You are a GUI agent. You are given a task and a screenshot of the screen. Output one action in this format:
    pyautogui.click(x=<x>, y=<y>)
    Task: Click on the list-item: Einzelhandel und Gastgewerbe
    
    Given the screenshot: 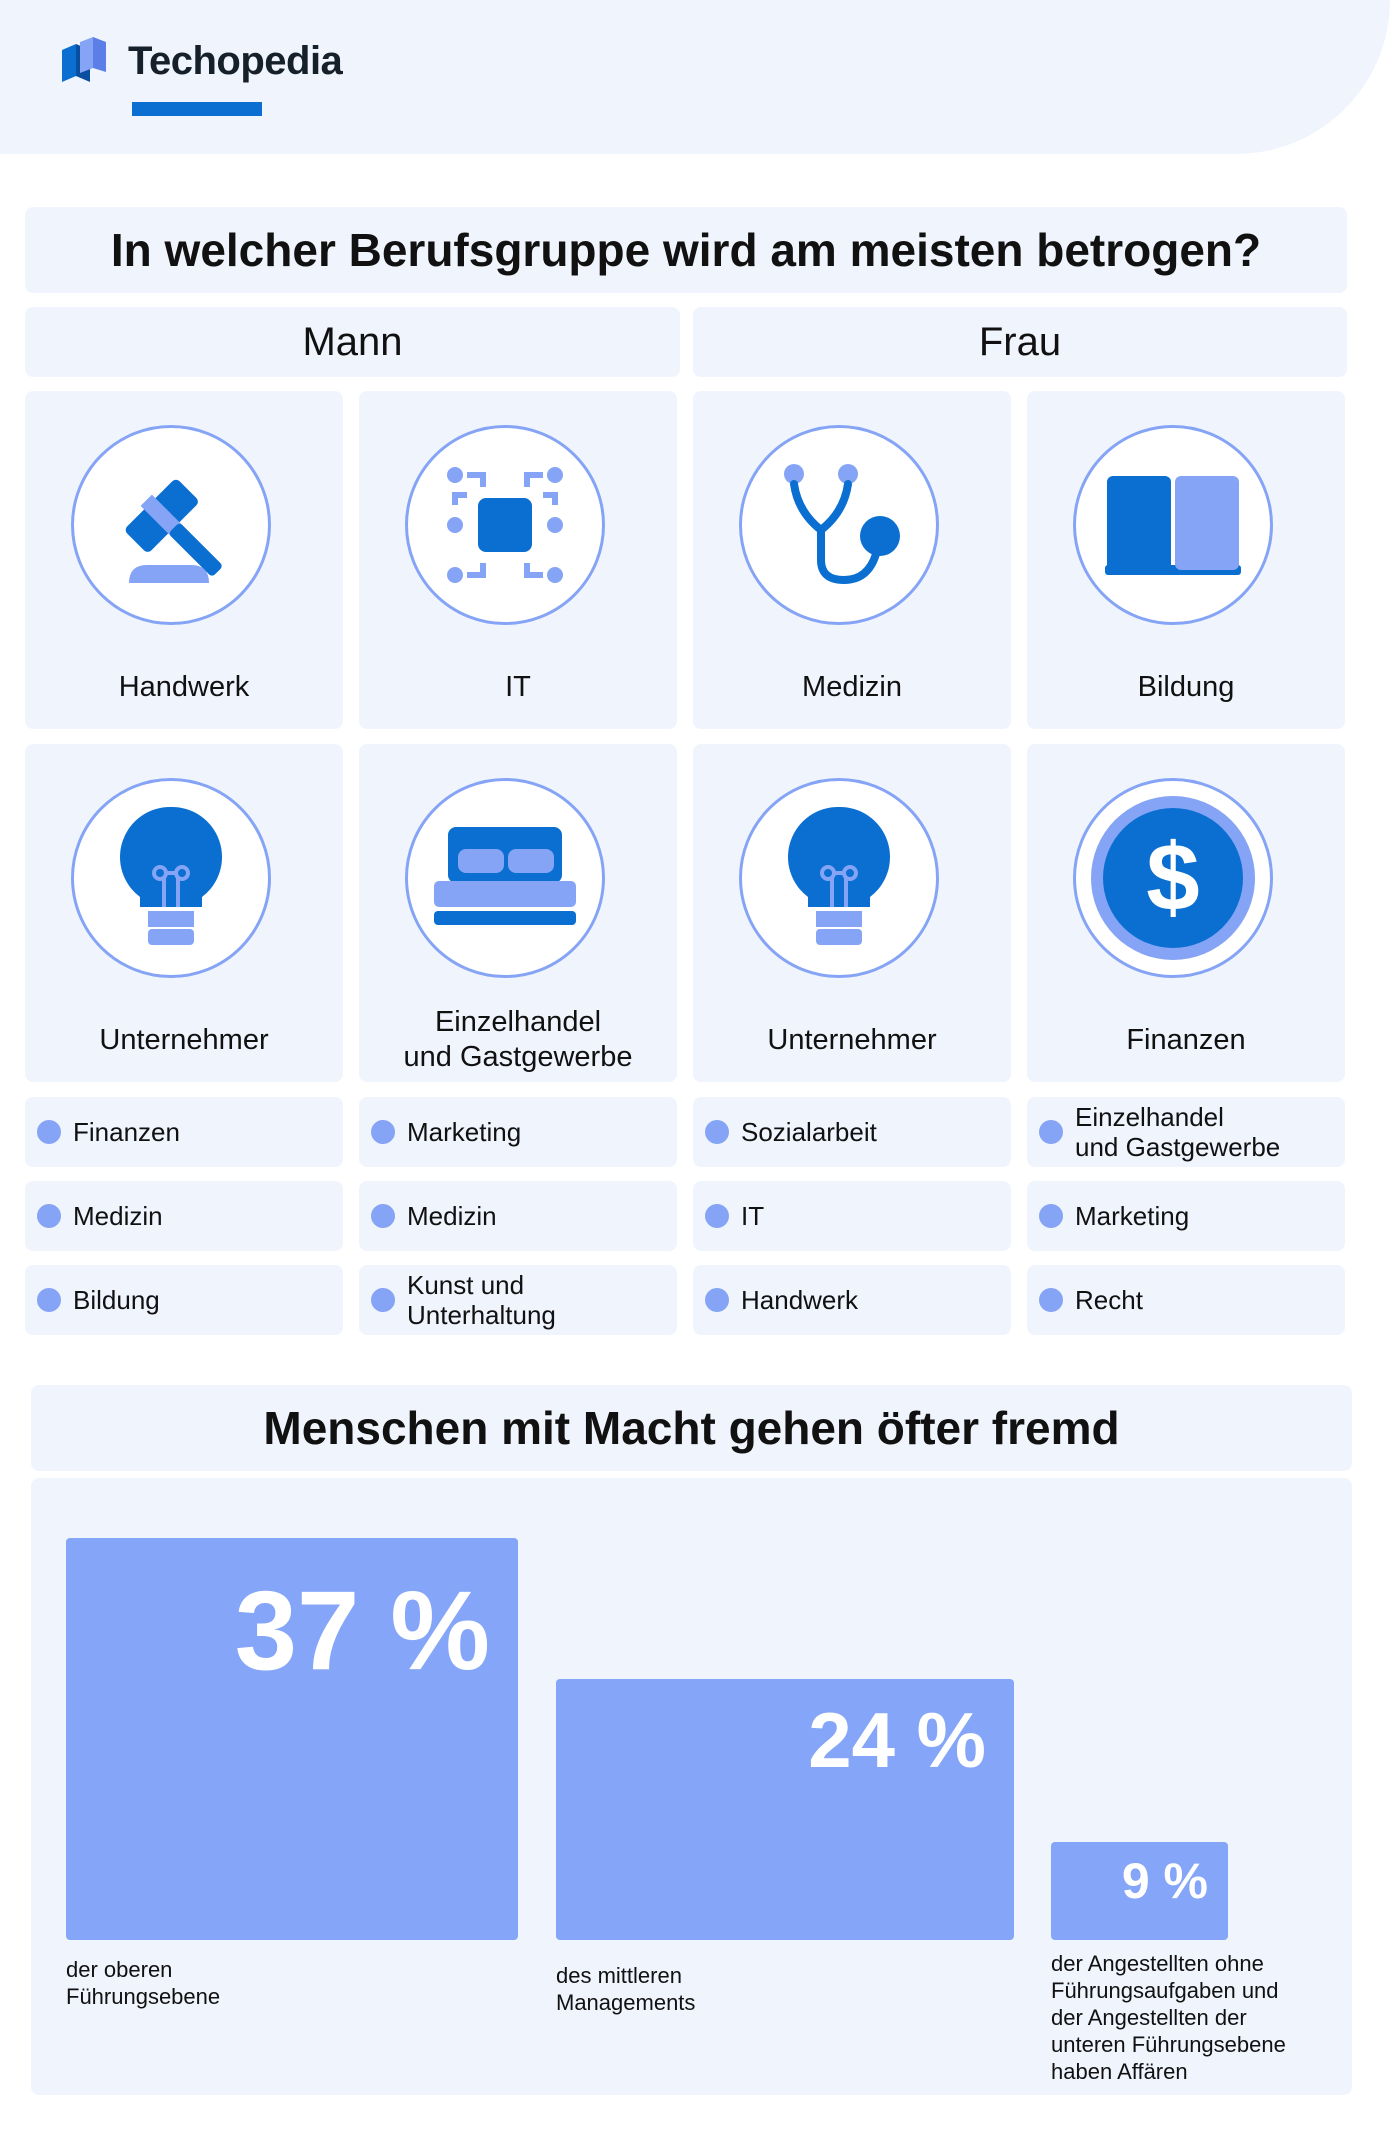 What is the action you would take?
    pyautogui.click(x=1186, y=1132)
    